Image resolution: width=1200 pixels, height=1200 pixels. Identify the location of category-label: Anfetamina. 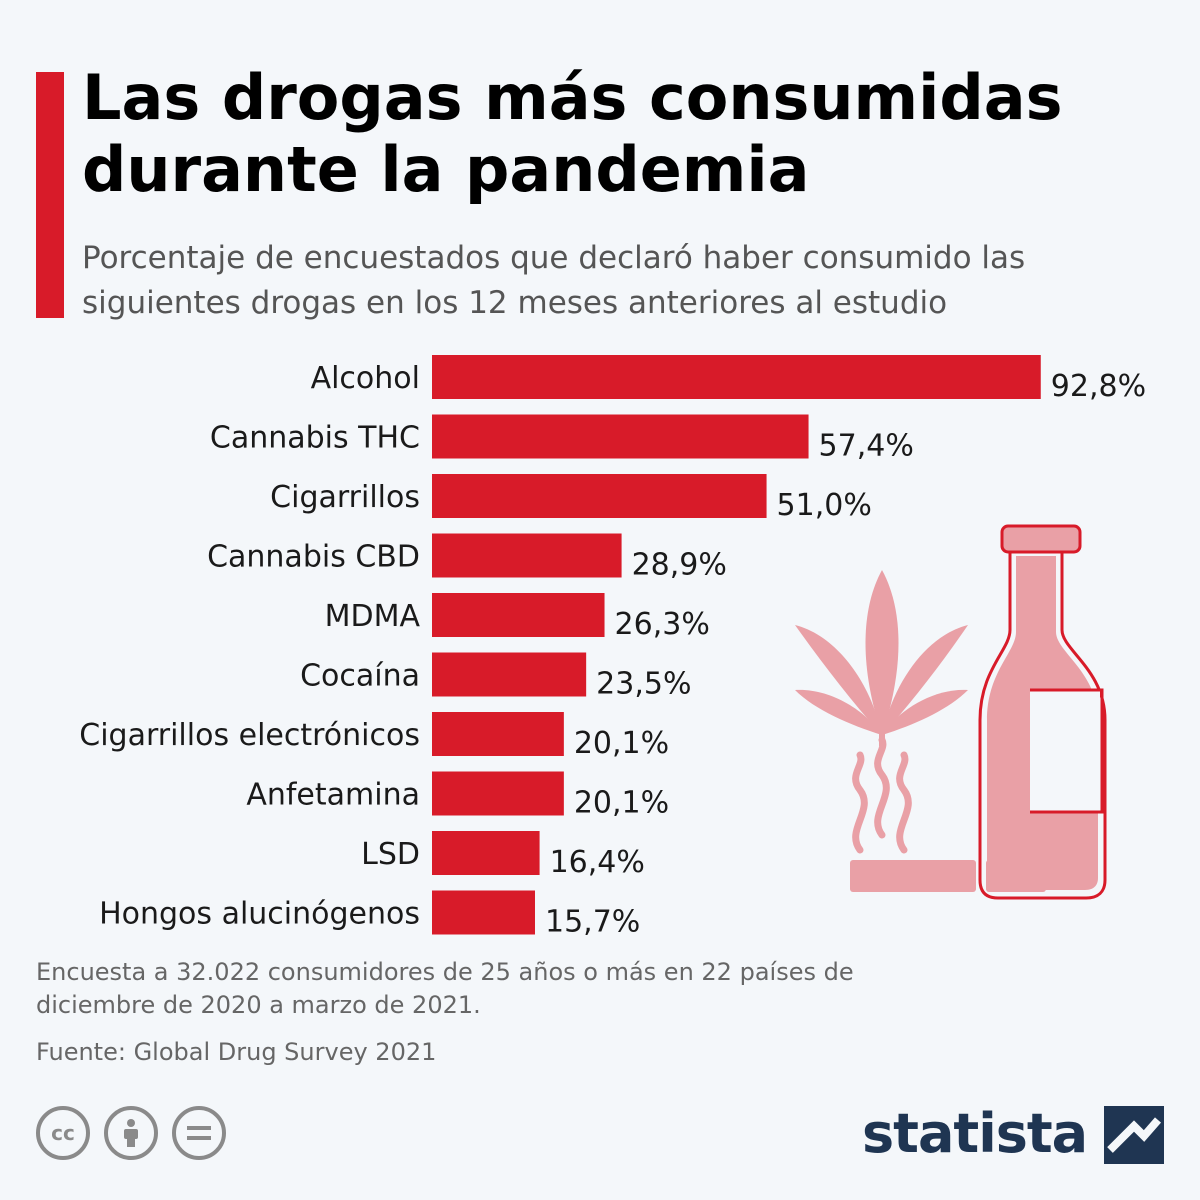
(333, 795).